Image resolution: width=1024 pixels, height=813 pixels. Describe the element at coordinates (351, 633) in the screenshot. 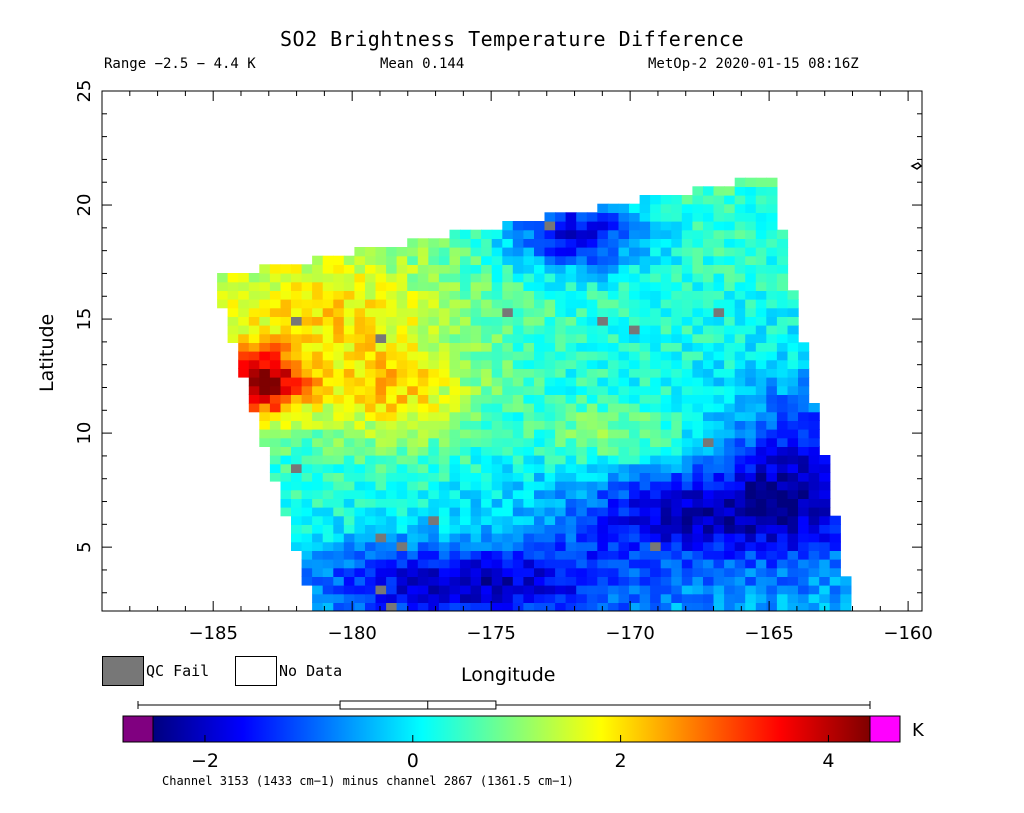

I see `x-tick-label: −180` at that location.